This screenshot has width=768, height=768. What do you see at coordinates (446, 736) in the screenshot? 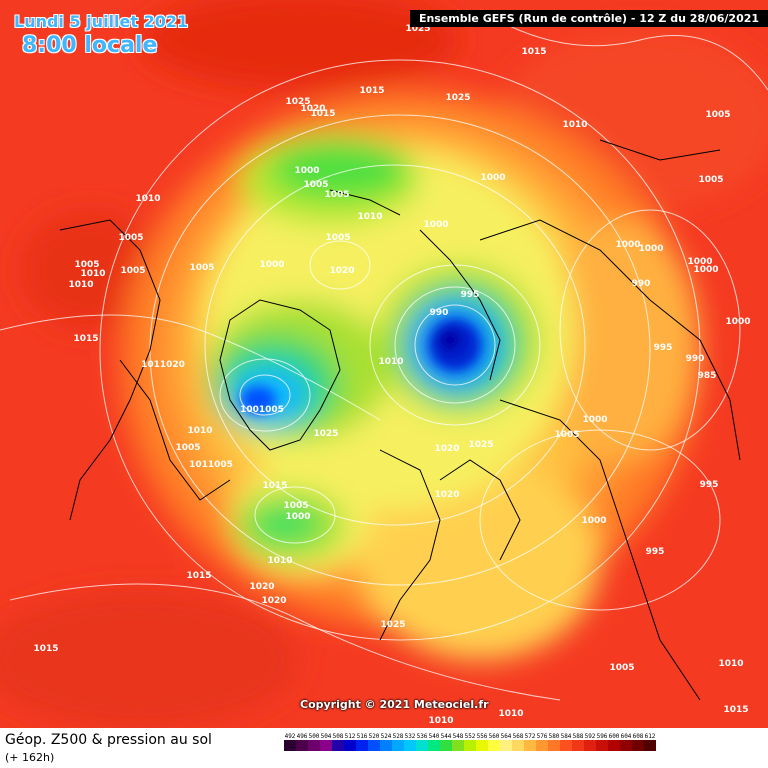
I see `legend-label: 544` at bounding box center [446, 736].